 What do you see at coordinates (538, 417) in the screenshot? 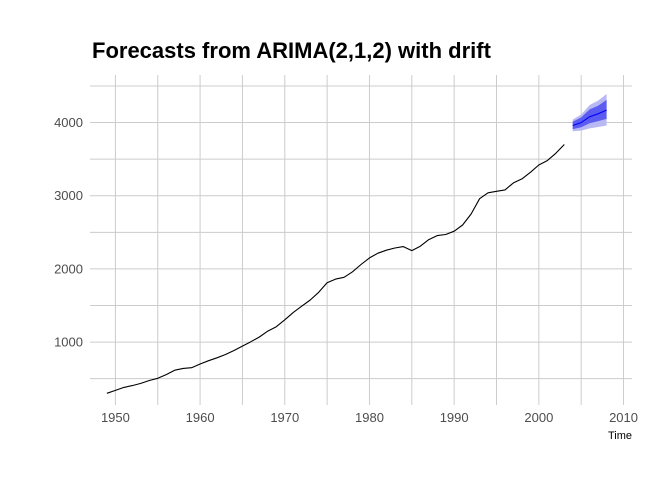
I see `x-tick-label-2000: 2000` at bounding box center [538, 417].